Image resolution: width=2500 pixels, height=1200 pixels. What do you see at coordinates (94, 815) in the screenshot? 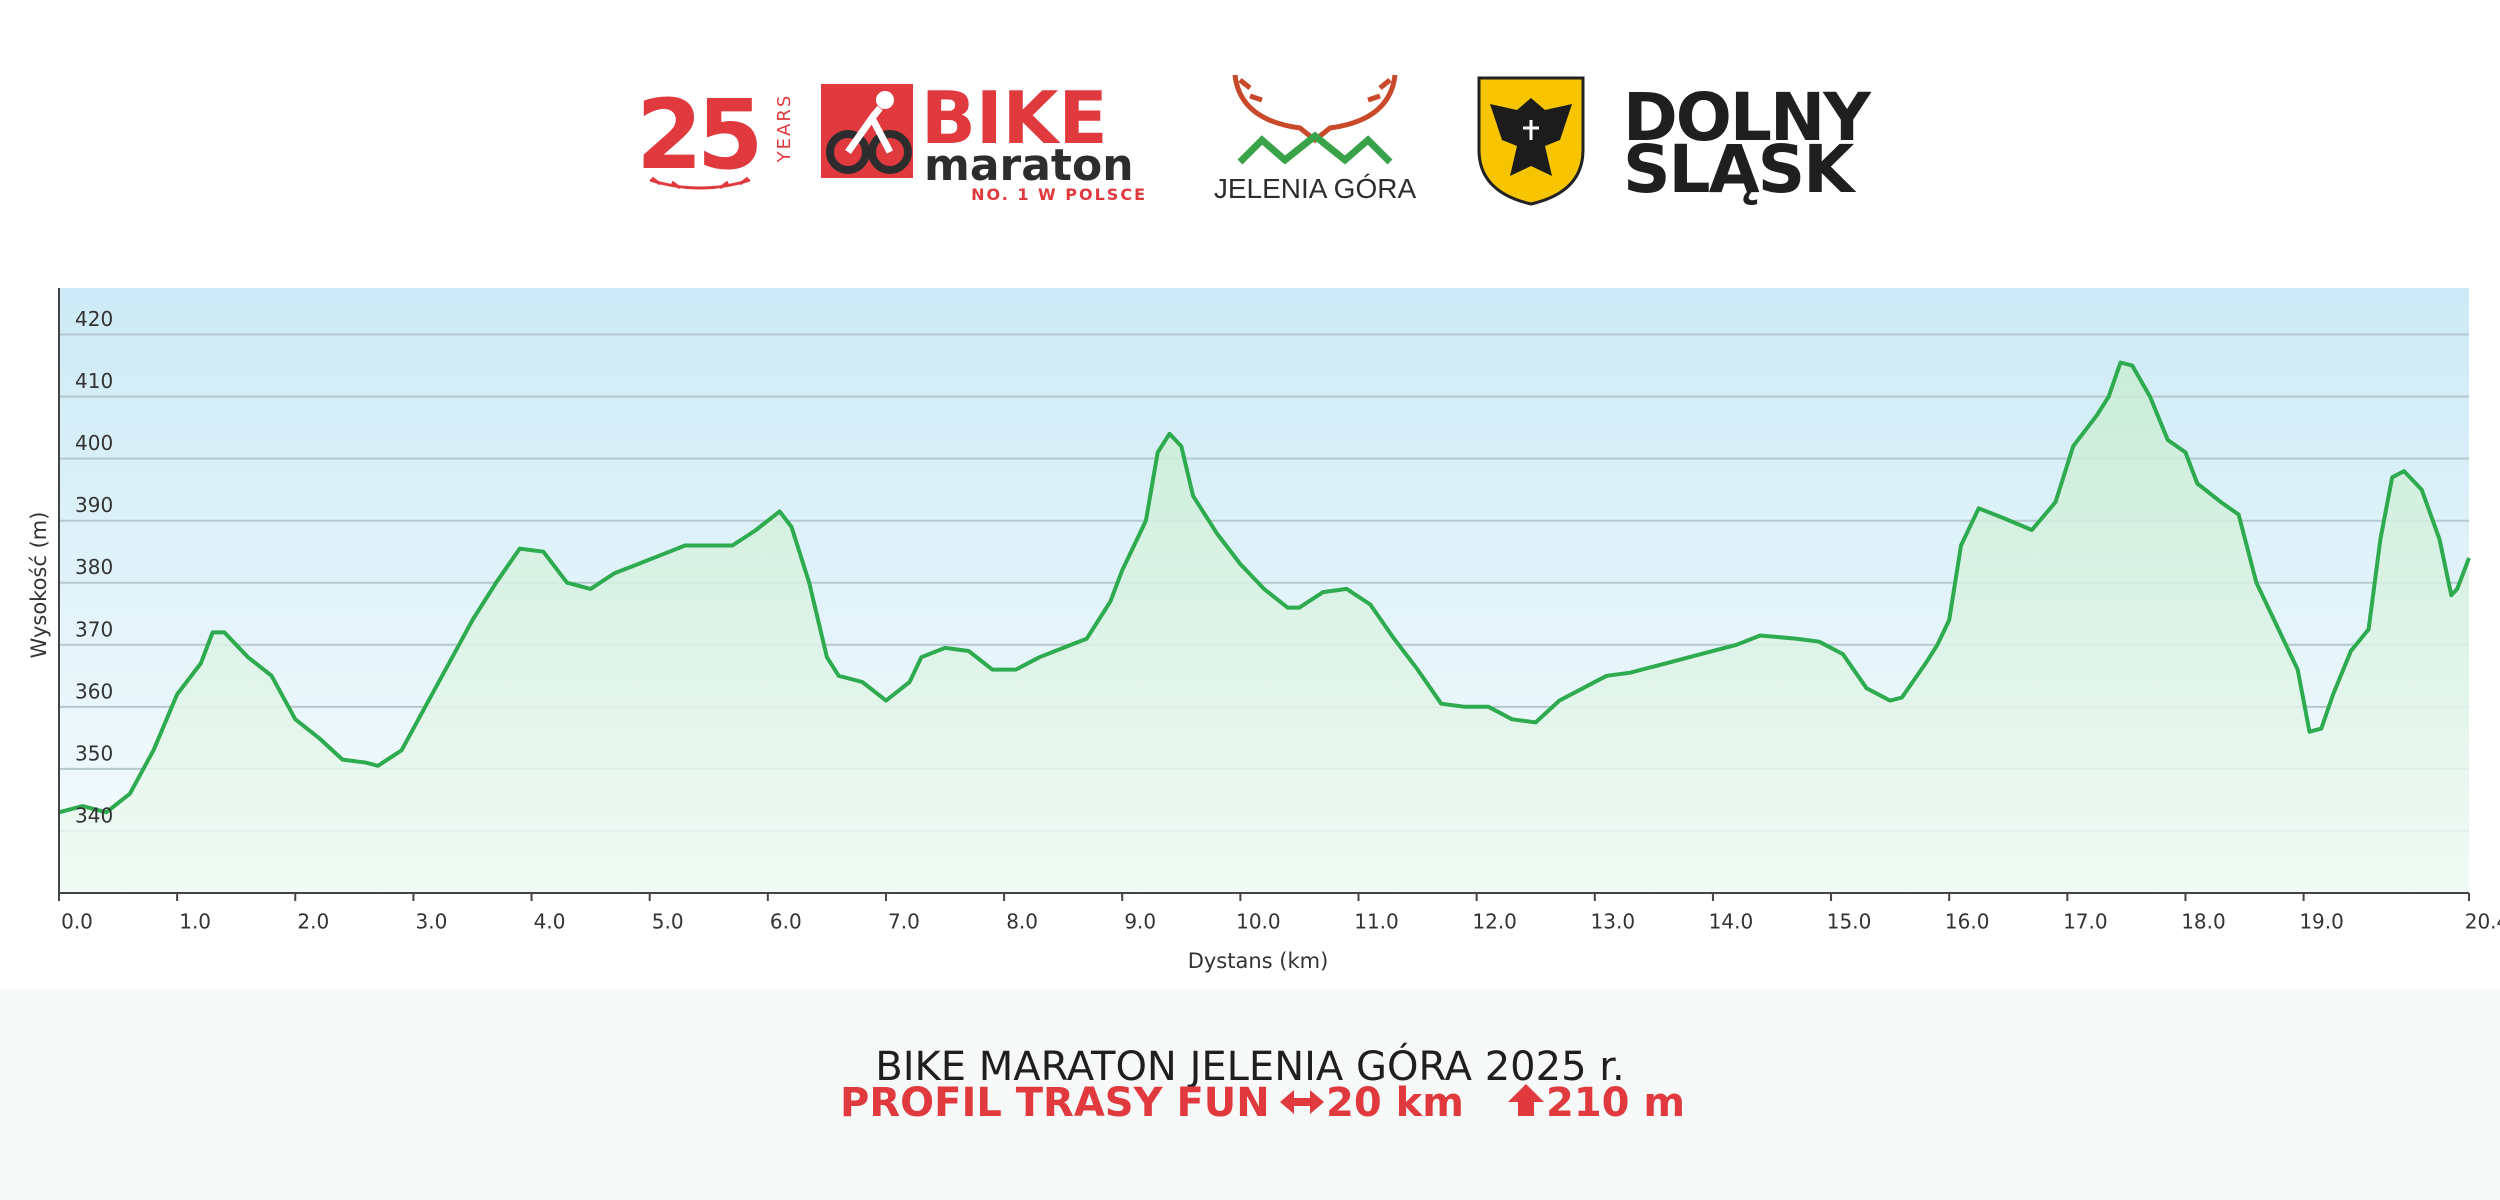
I see `y-tick-label: 340` at bounding box center [94, 815].